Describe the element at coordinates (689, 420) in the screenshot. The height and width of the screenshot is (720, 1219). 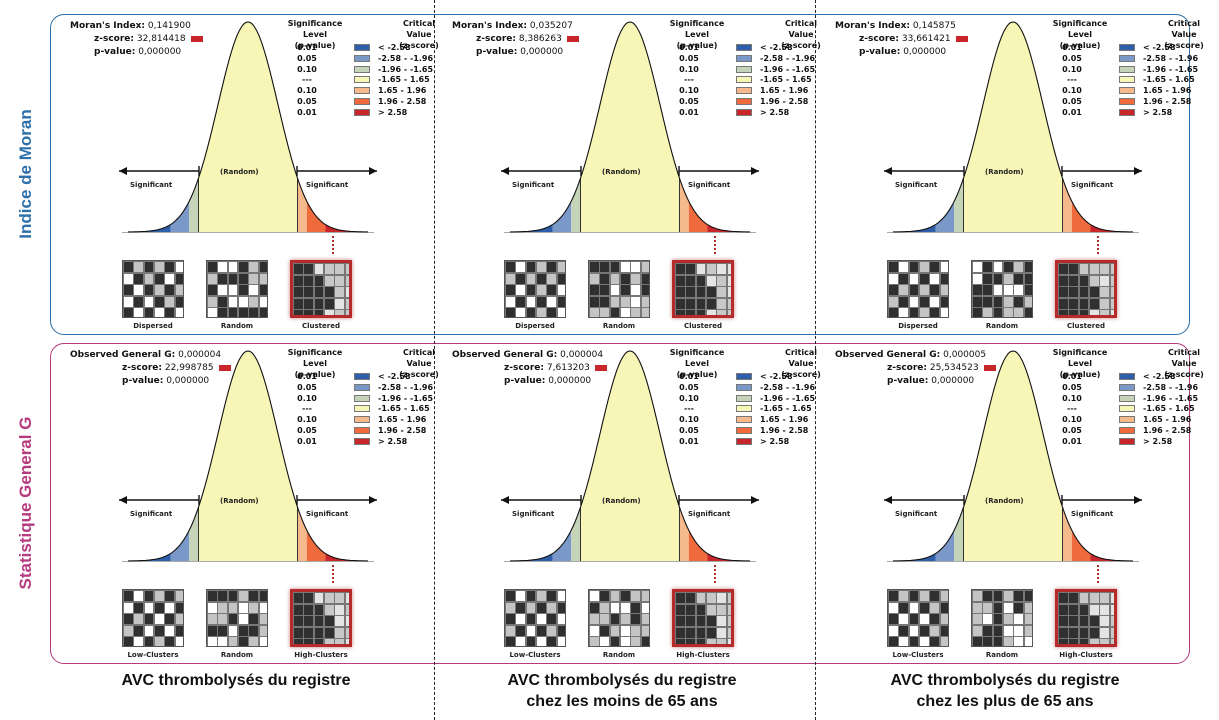
I see `legend-sig-value: 0.10` at that location.